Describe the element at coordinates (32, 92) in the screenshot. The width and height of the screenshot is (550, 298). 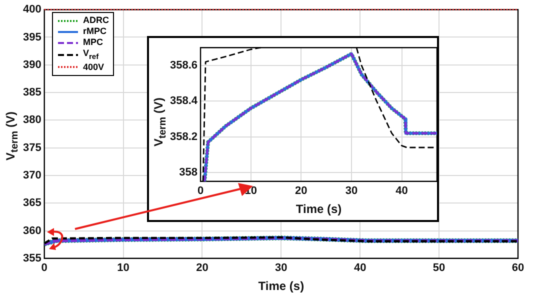
I see `y-tick-label: 385` at that location.